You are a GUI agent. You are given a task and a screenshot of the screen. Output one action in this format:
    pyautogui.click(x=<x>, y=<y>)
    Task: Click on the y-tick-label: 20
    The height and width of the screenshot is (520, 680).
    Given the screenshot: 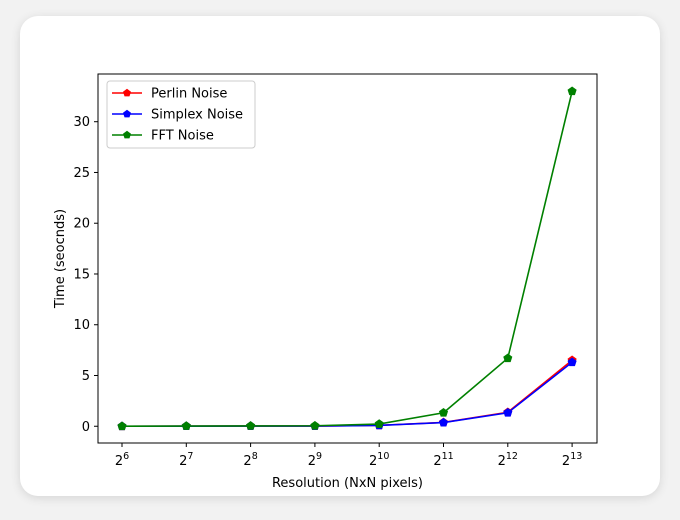 What is the action you would take?
    pyautogui.click(x=81, y=224)
    